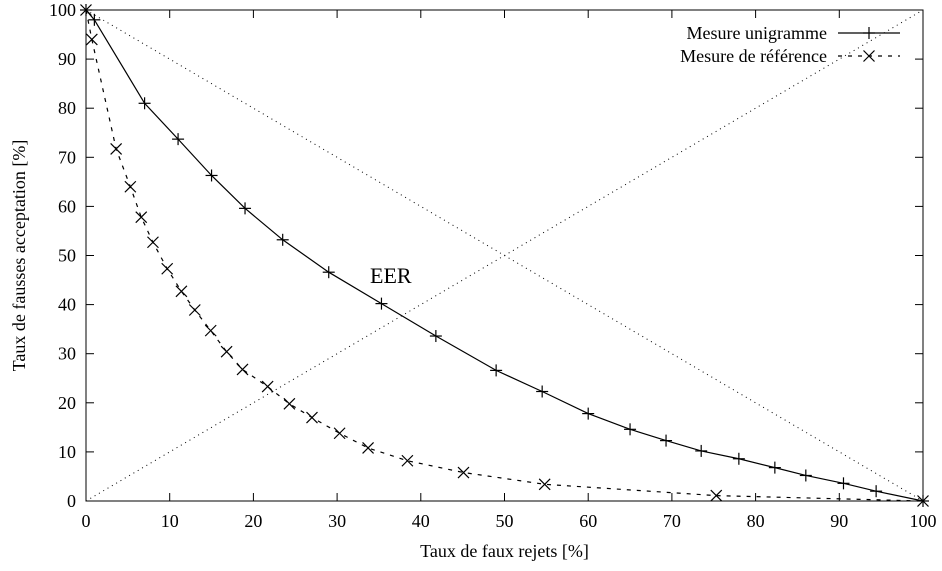  Describe the element at coordinates (67, 354) in the screenshot. I see `y-tick-label: 30` at that location.